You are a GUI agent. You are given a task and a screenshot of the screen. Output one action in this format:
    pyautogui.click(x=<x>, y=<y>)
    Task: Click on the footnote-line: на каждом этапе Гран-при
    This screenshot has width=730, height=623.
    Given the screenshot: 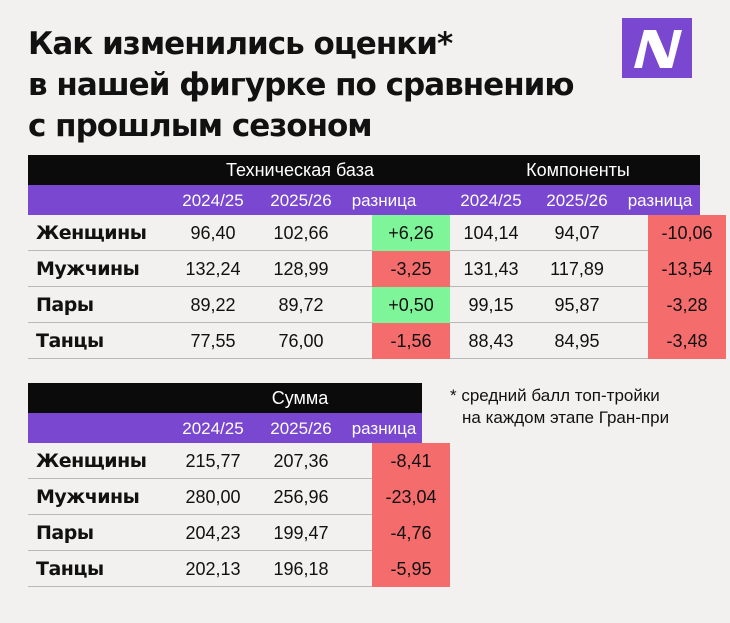 What is the action you would take?
    pyautogui.click(x=566, y=417)
    